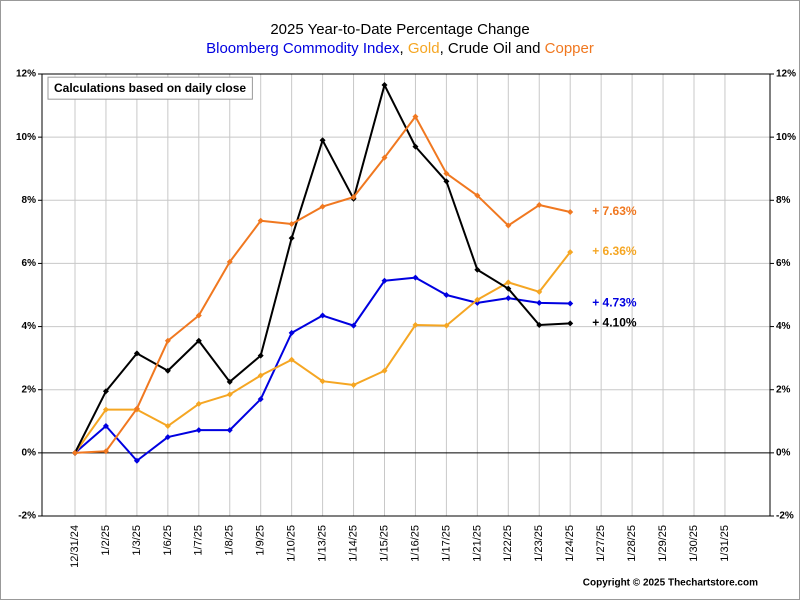 The image size is (800, 600). I want to click on x-tick-label: 1/15/25, so click(384, 543).